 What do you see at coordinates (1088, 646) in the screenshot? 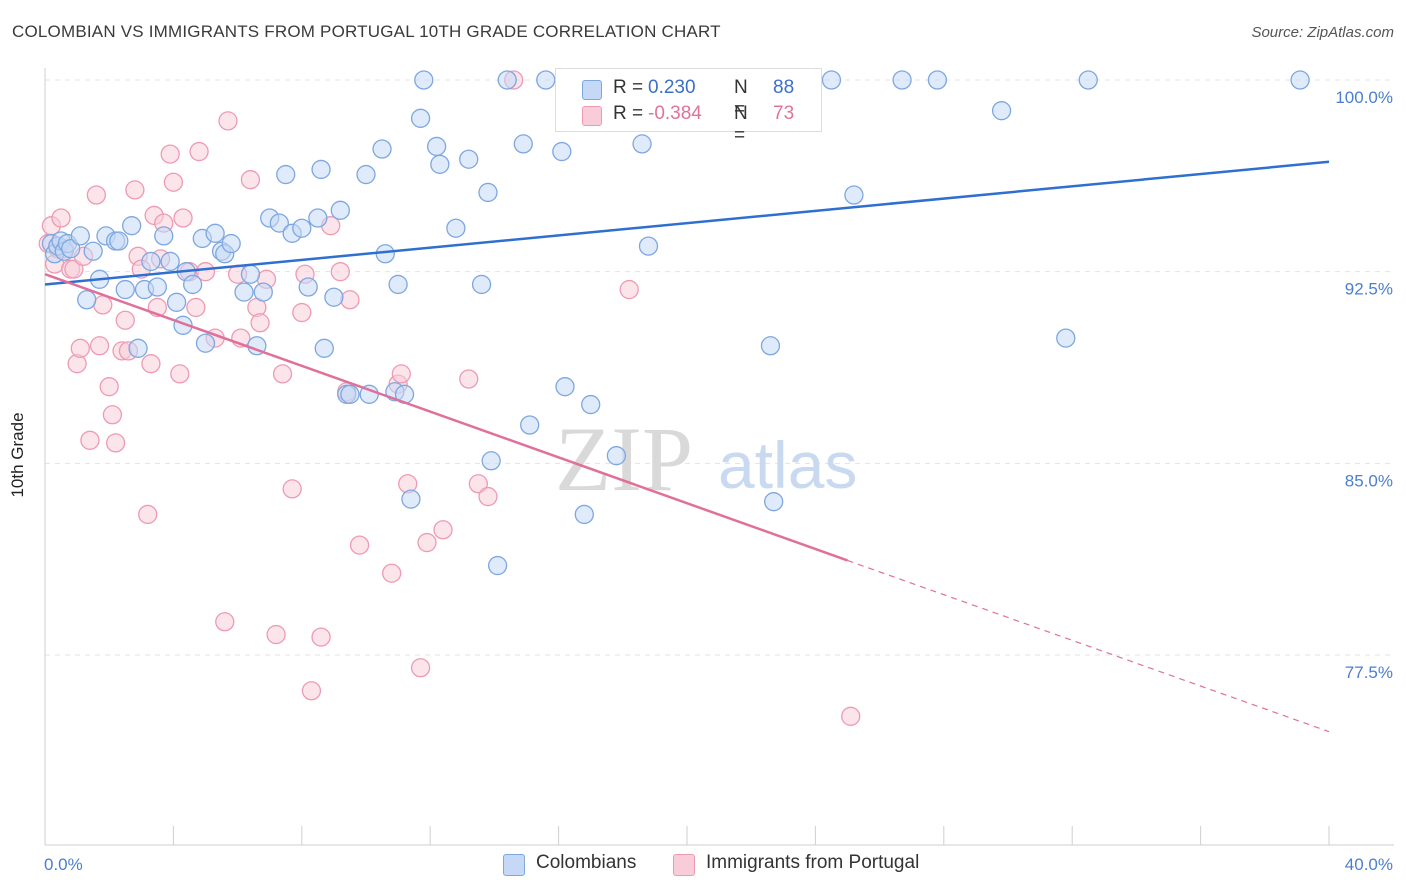
I see `portugal-trend-line-dashed` at bounding box center [1088, 646].